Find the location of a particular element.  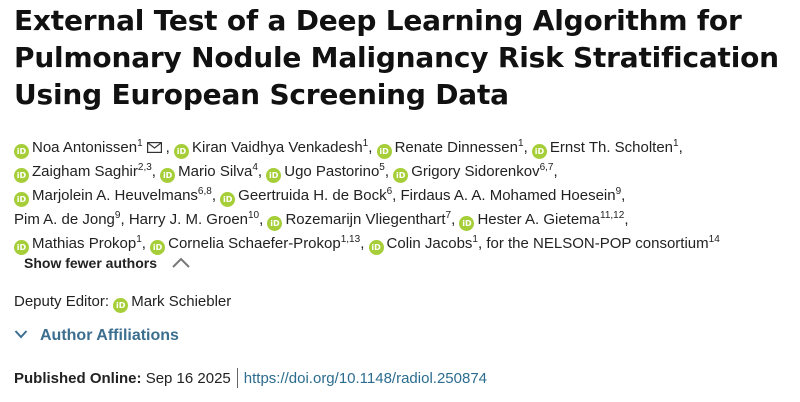

affiliation-sup: 6,8 is located at coordinates (204, 191).